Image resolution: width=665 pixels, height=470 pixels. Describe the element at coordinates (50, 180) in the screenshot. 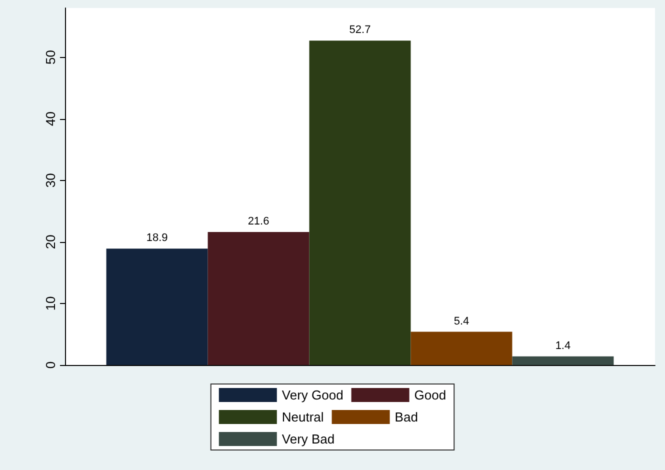

I see `y-tick-label: 30` at that location.